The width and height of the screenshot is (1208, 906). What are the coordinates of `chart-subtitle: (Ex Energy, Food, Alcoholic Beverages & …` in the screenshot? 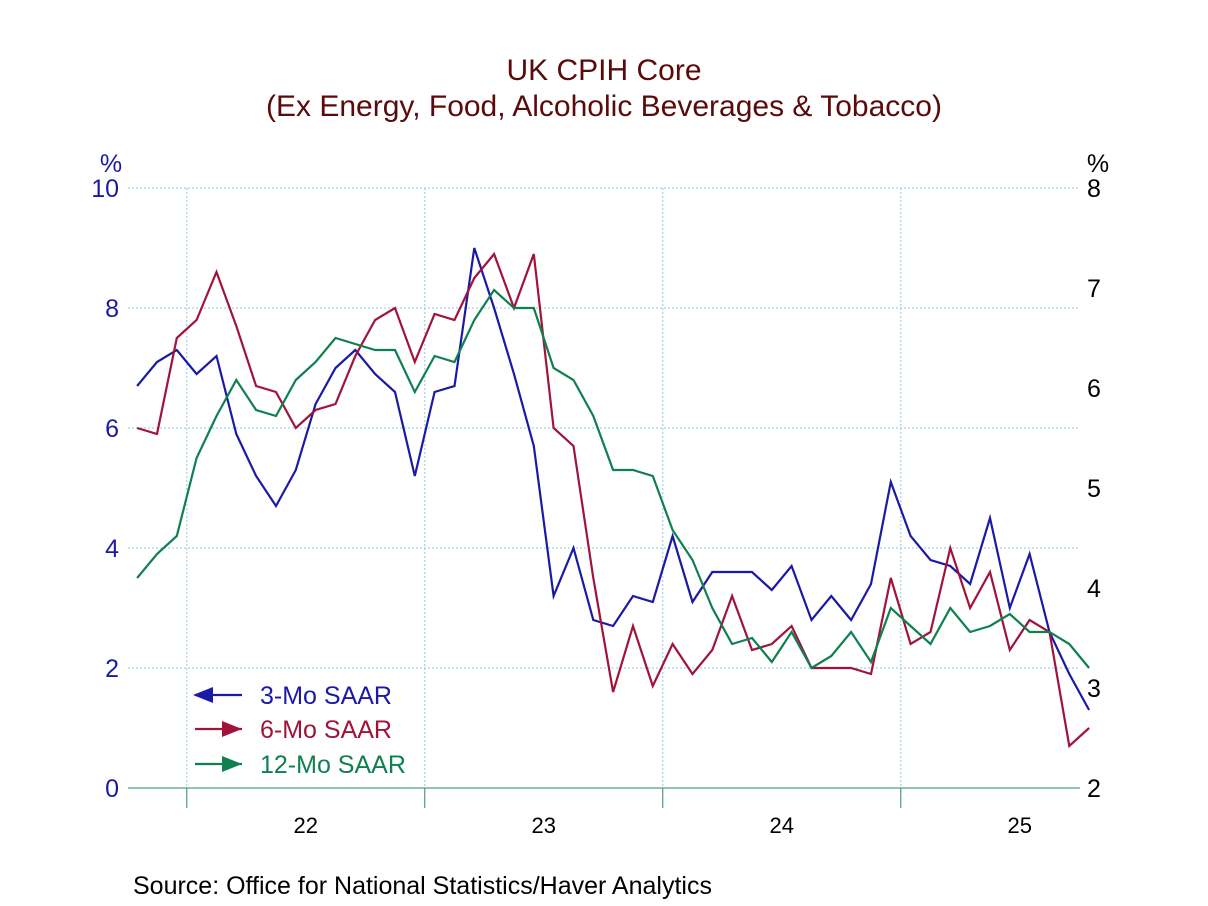 It's located at (604, 106).